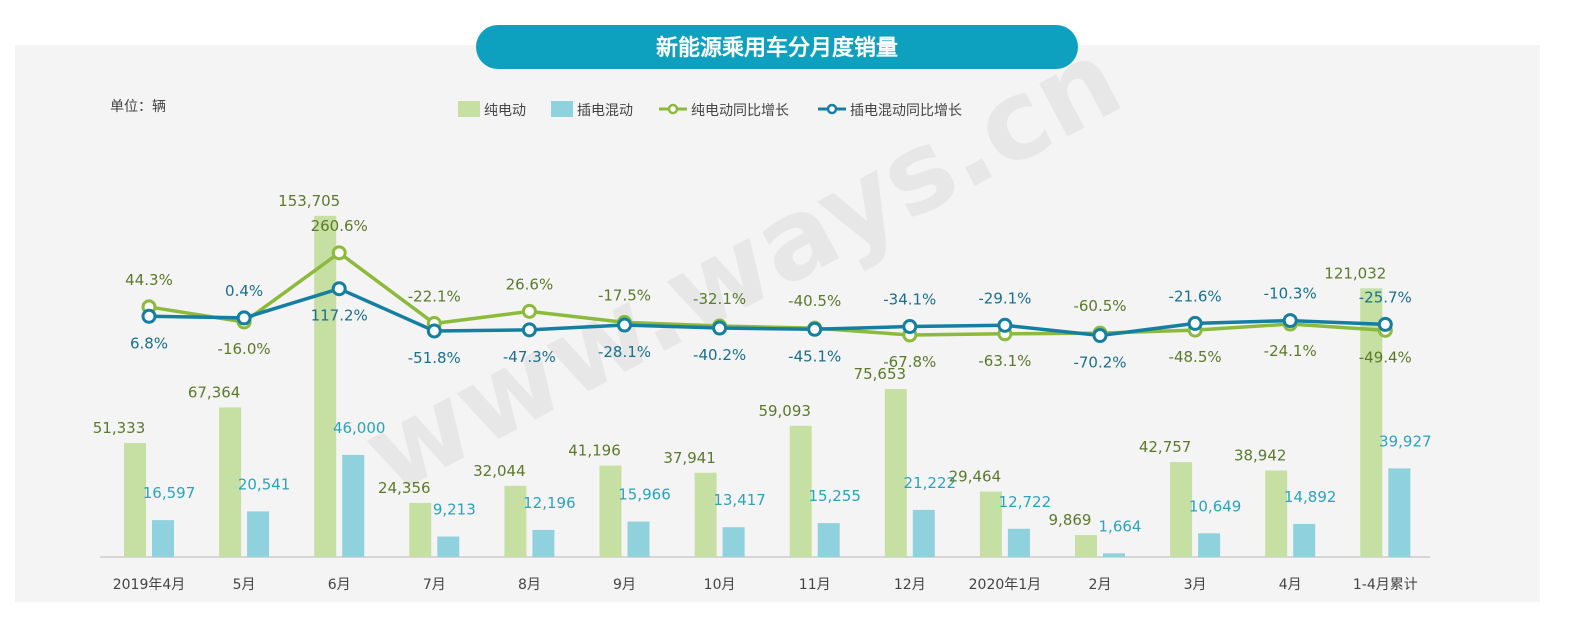  What do you see at coordinates (1005, 585) in the screenshot?
I see `x-tick-label: 2020年1月` at bounding box center [1005, 585].